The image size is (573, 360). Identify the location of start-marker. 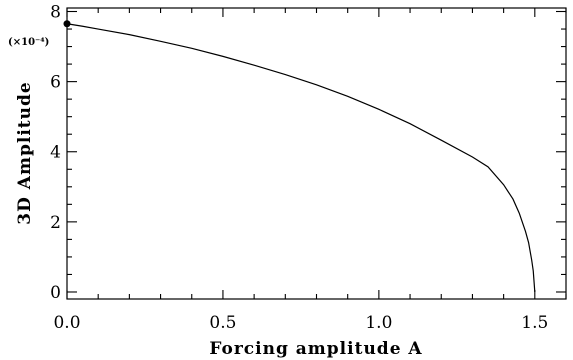
(67, 24).